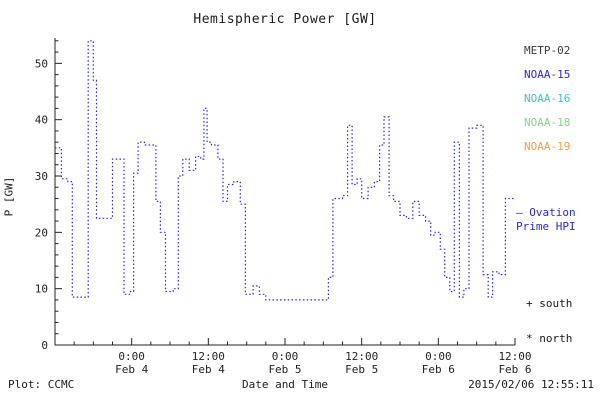 The height and width of the screenshot is (400, 600). What do you see at coordinates (41, 384) in the screenshot?
I see `plot-source-label: Plot: CCMC` at bounding box center [41, 384].